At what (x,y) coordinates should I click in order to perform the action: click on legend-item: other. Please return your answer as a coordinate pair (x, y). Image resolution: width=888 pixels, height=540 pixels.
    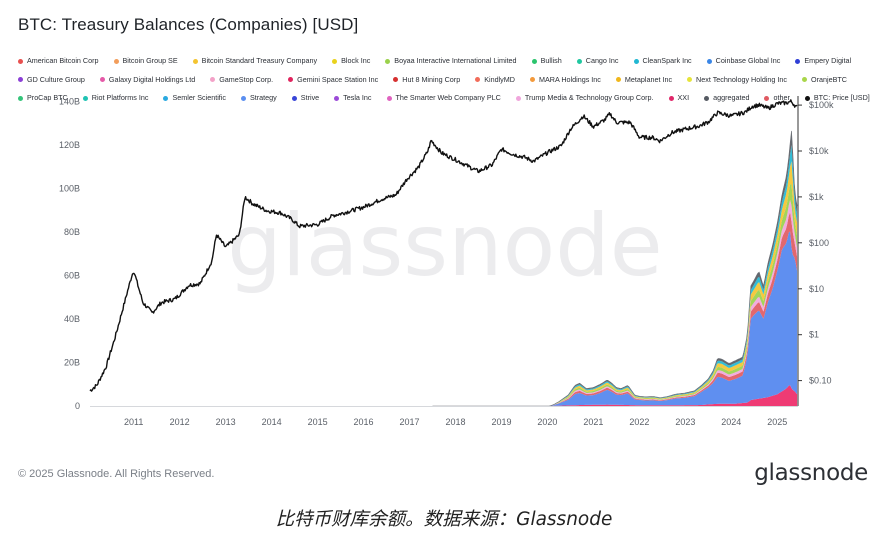
    Looking at the image, I should click on (777, 98).